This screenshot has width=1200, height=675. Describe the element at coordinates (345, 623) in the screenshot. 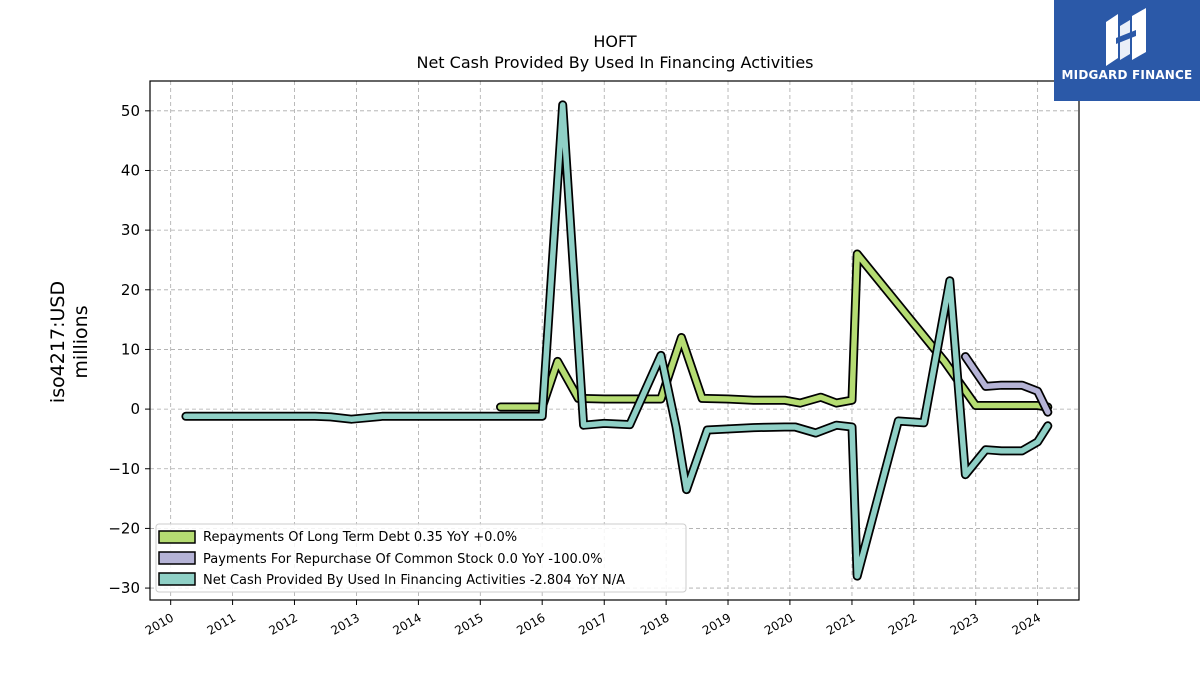

I see `x-tick-label: 2013` at that location.